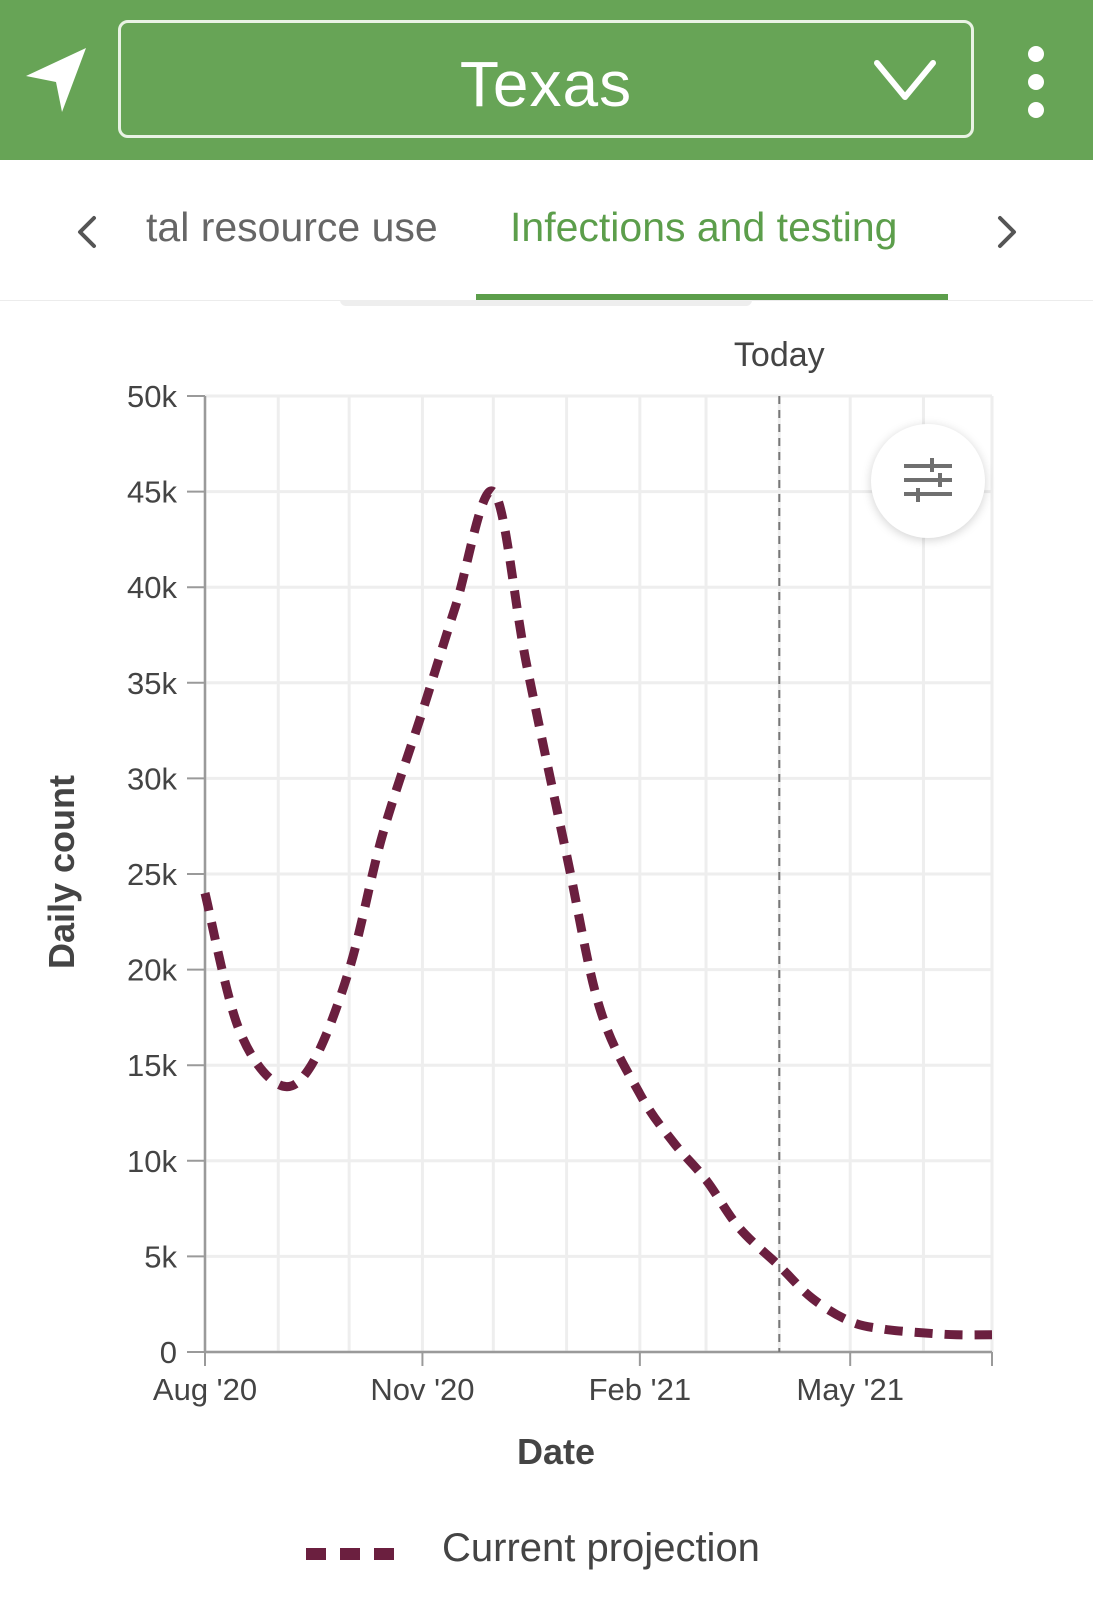 This screenshot has height=1600, width=1093. What do you see at coordinates (351, 1554) in the screenshot?
I see `legend-swatch-current-projection` at bounding box center [351, 1554].